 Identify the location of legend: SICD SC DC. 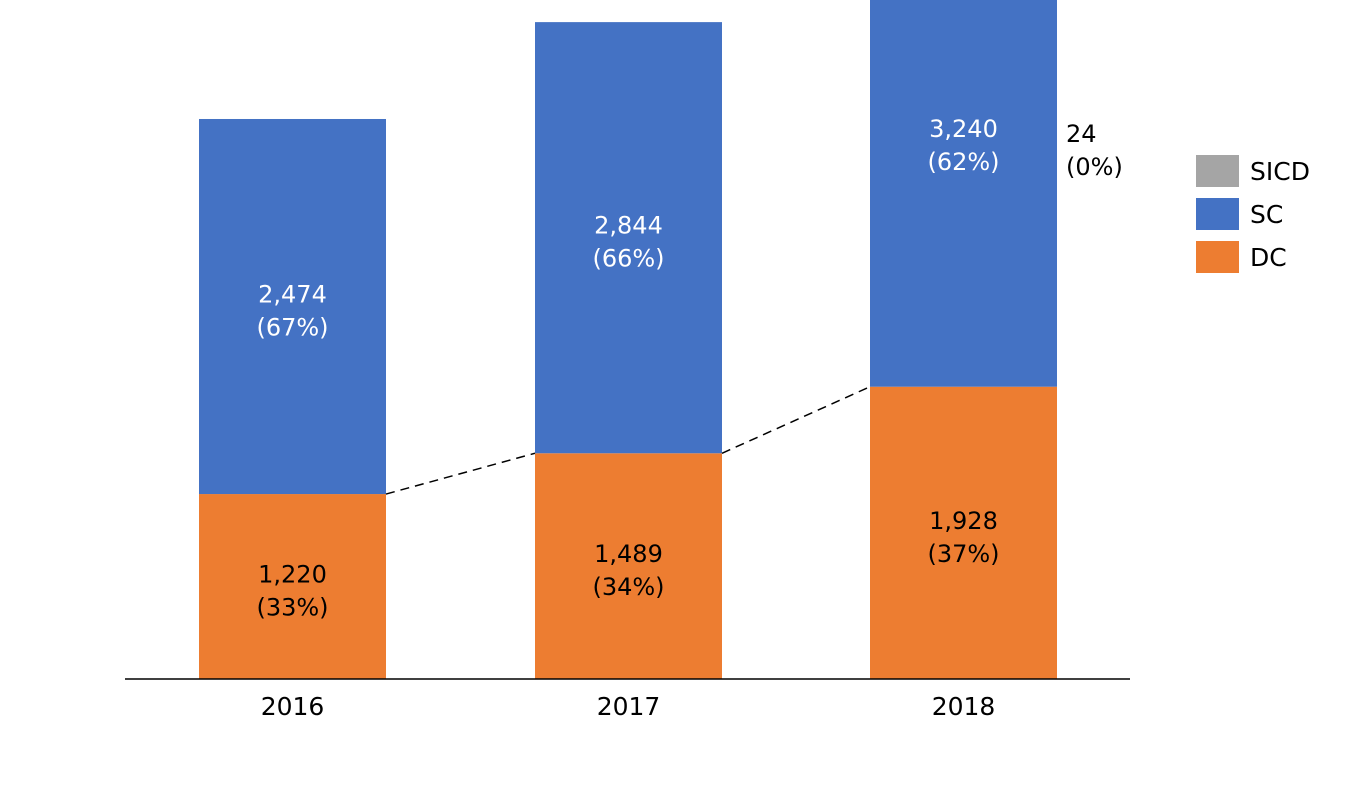
(1253, 214).